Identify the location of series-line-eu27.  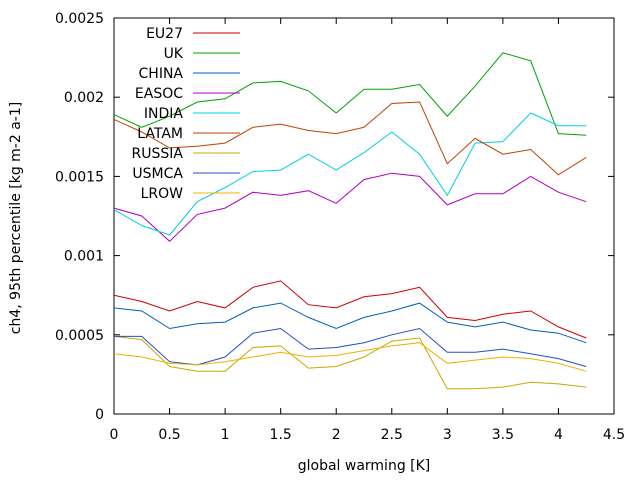
(350, 309).